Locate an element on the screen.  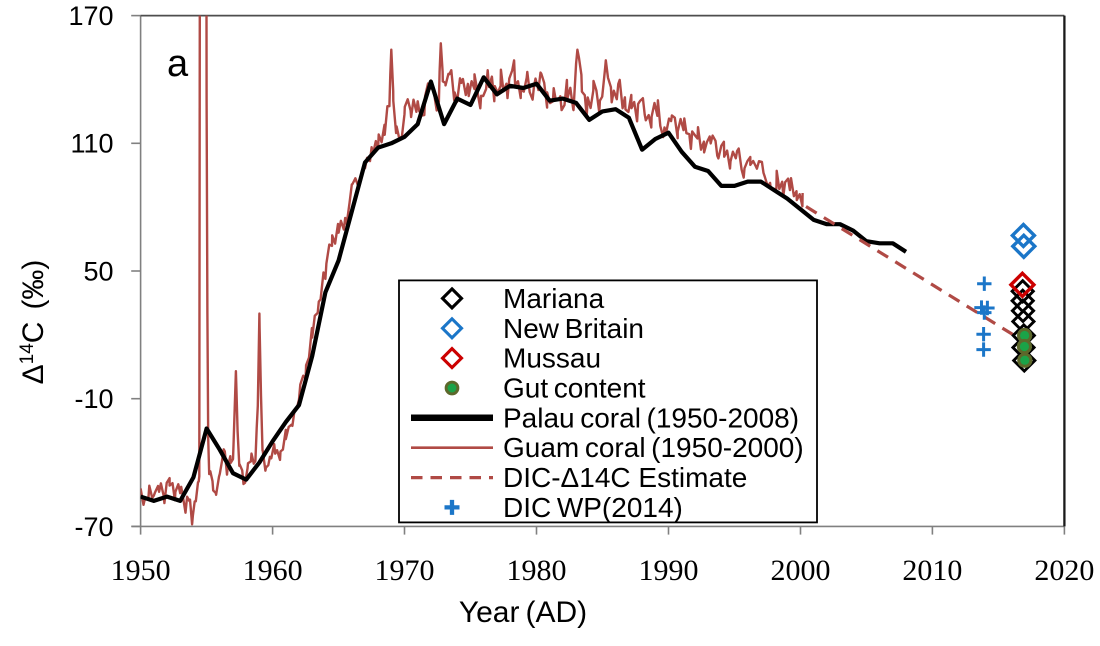
svg-text: 1950 is located at coordinates (141, 570).